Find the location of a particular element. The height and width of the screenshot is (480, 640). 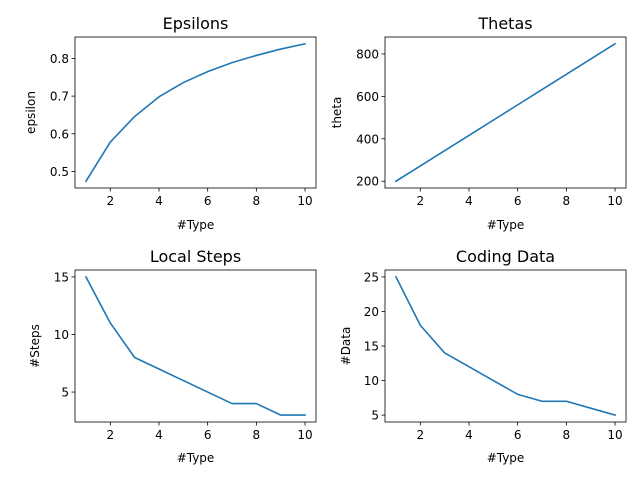

y-tick-label: 0.7 is located at coordinates (59, 97).